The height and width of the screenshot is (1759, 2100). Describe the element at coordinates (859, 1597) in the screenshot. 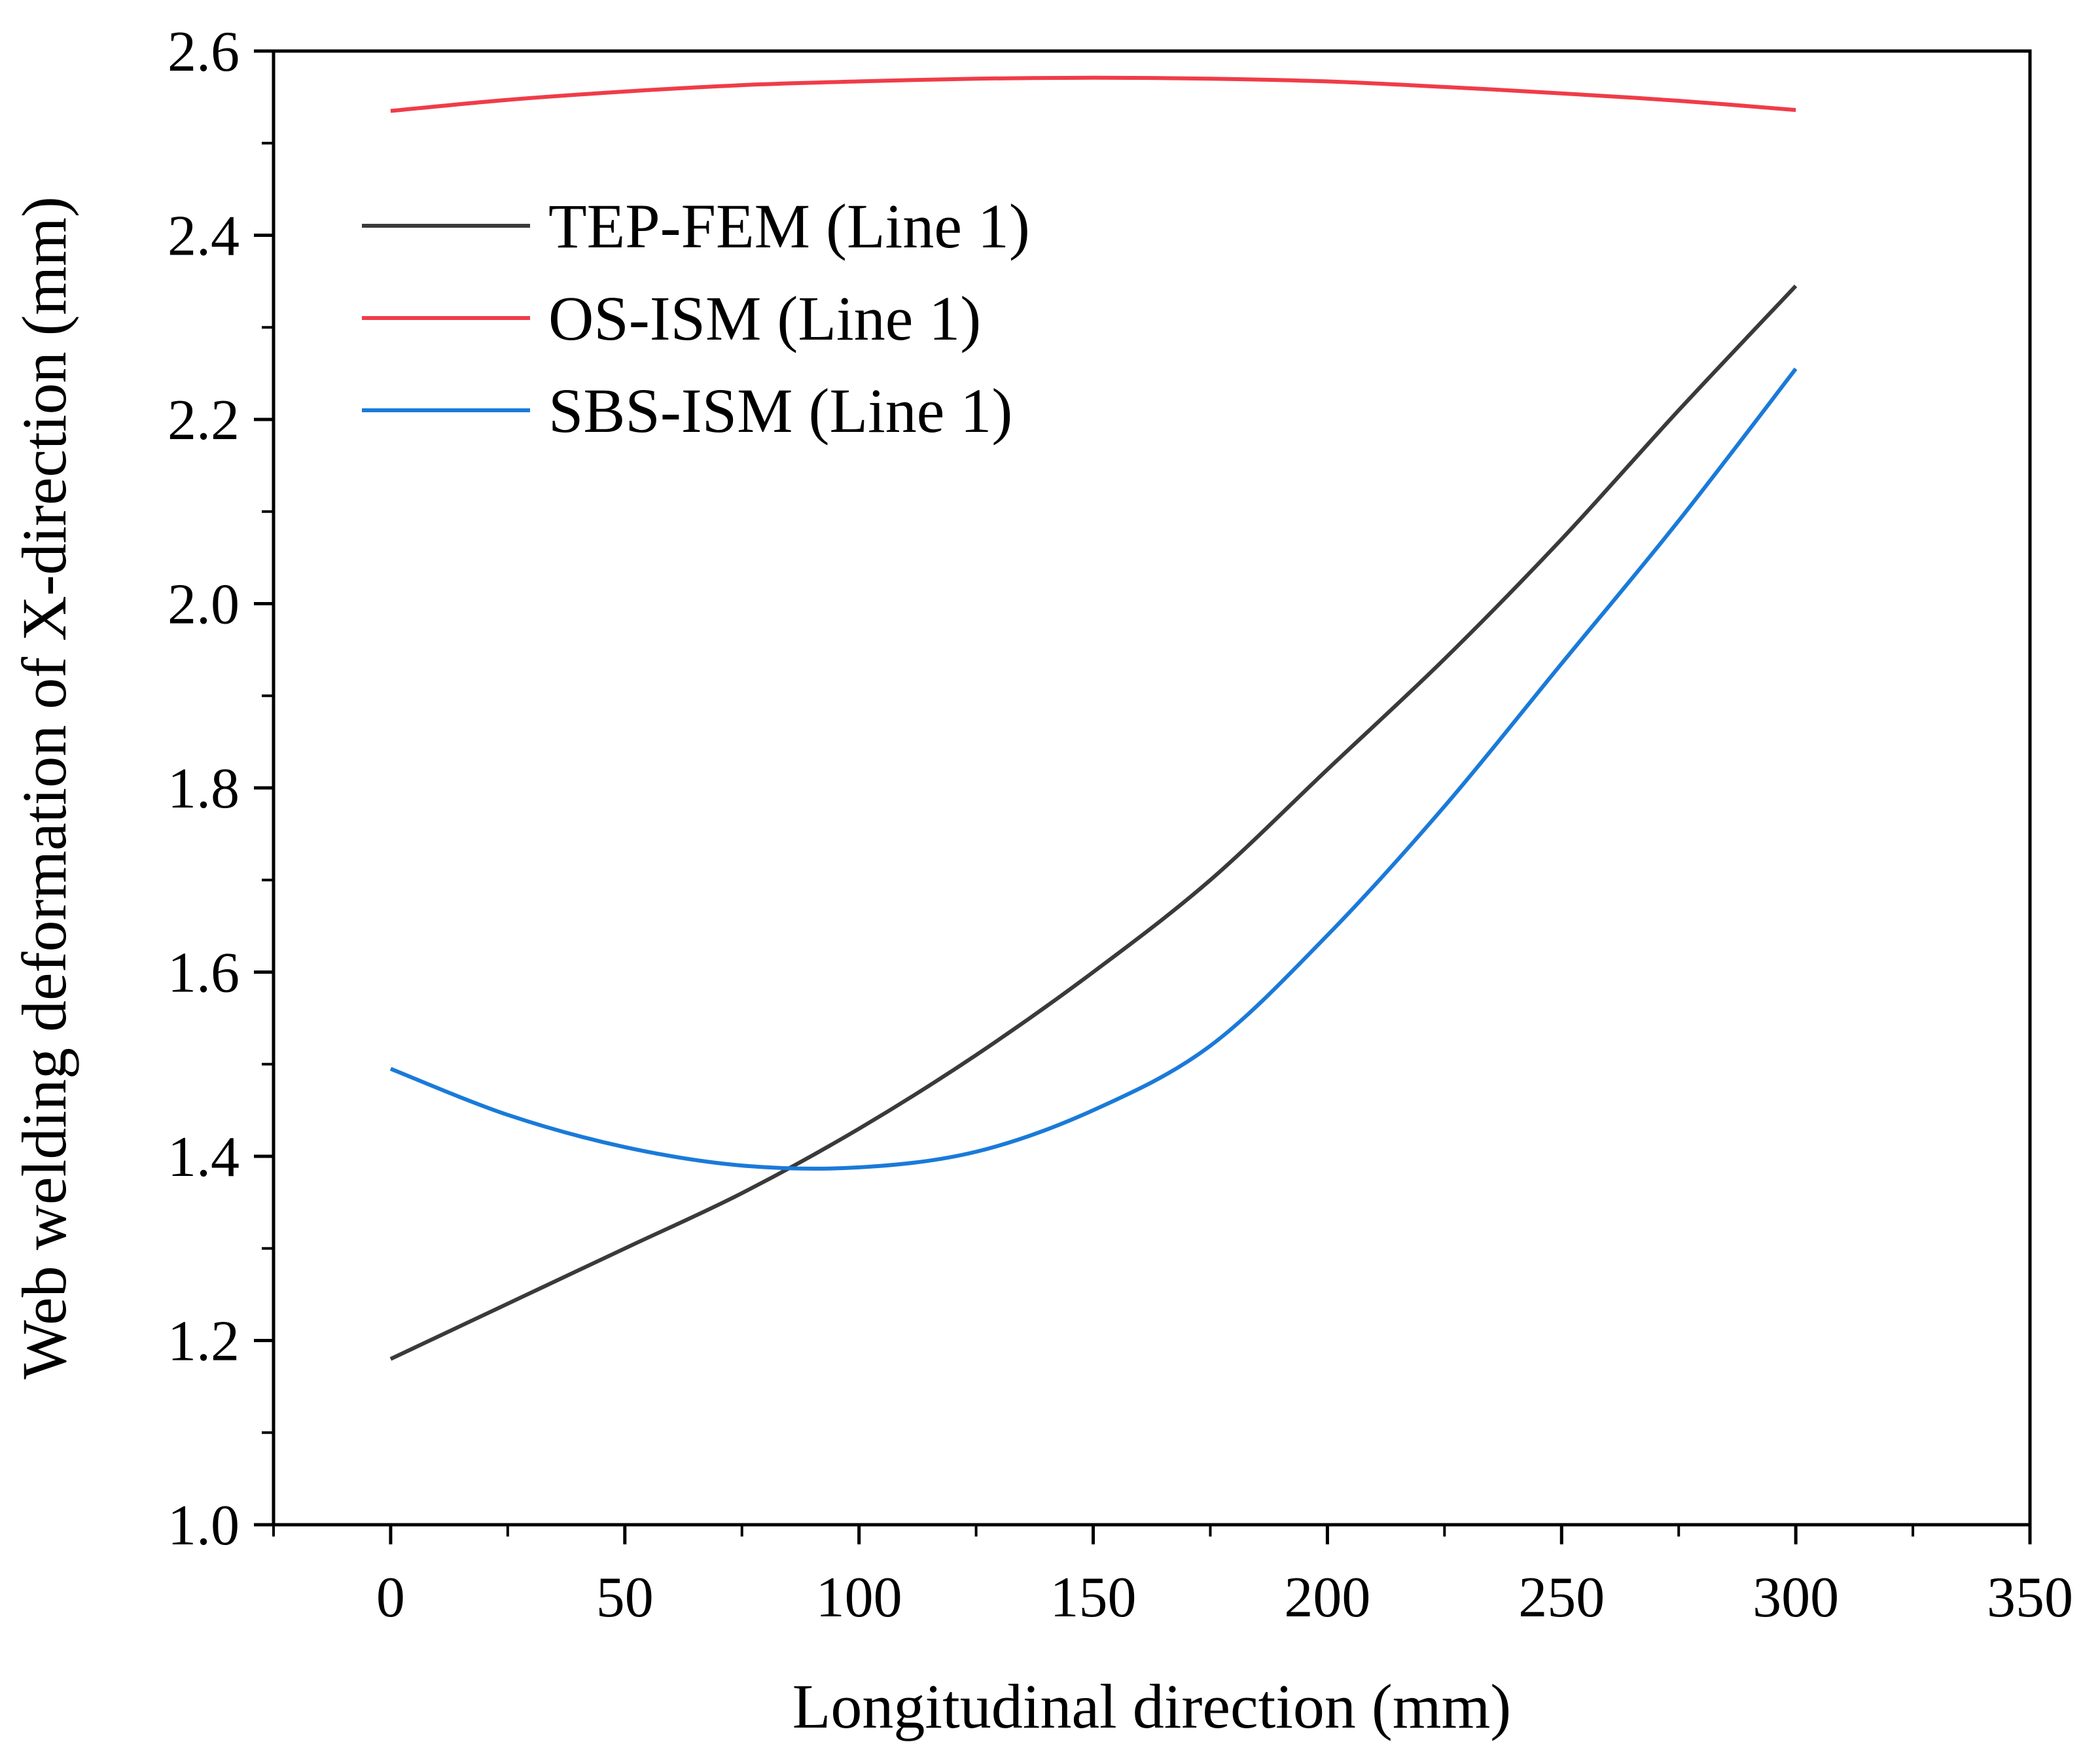

I see `x-tick-label: 100` at that location.